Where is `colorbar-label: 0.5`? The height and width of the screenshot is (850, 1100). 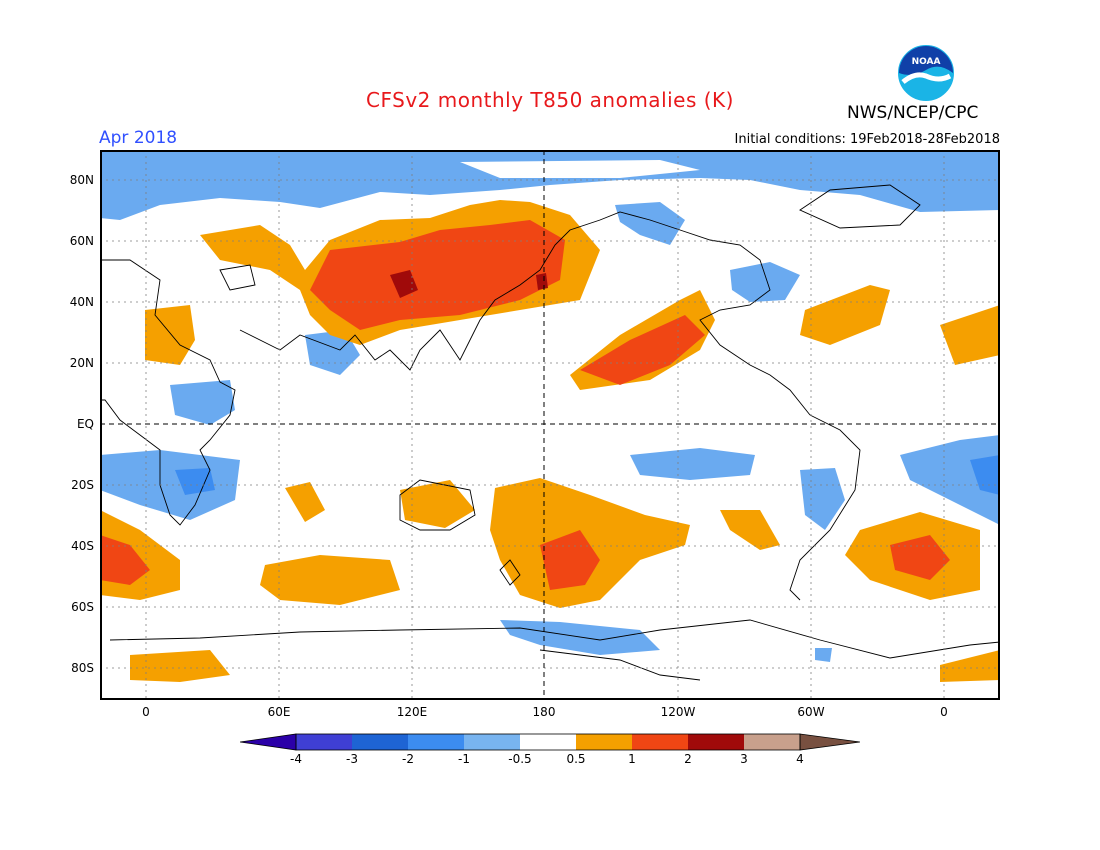
colorbar-label: 0.5 is located at coordinates (576, 759).